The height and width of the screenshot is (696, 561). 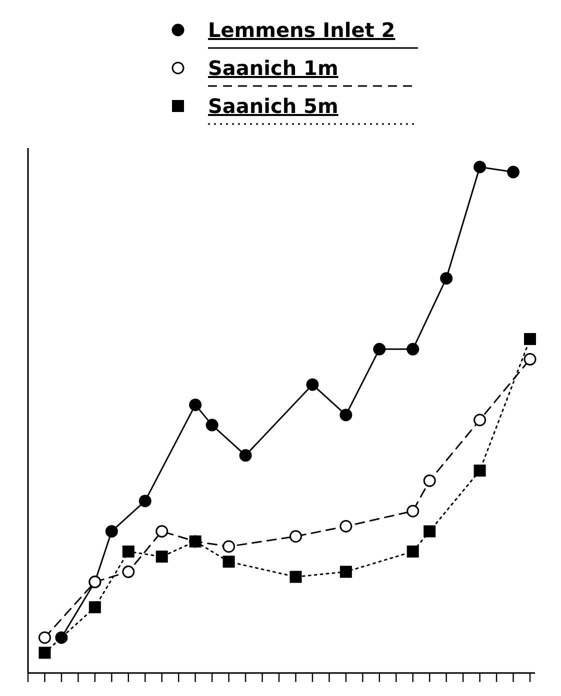 I want to click on legend-label: Lemmens Inlet 2, so click(x=302, y=30).